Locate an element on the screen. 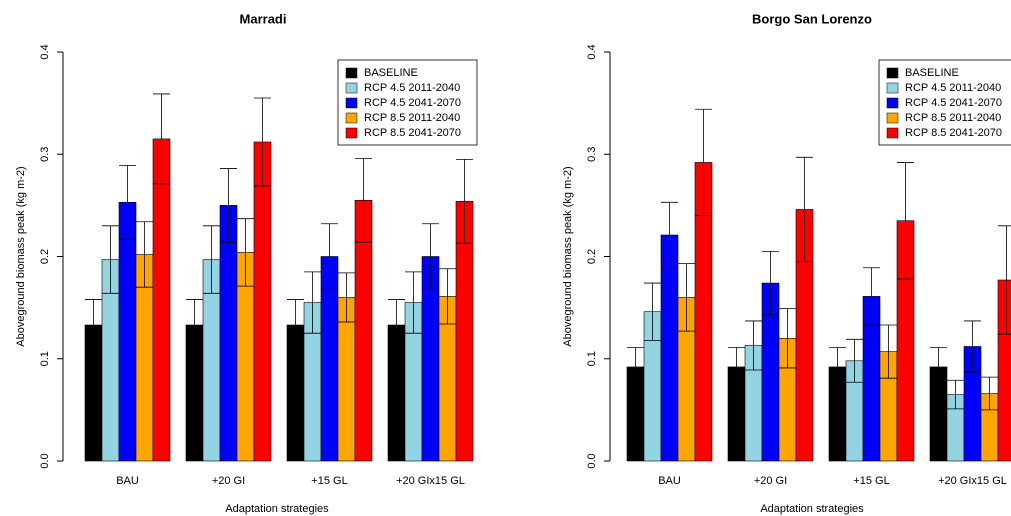 Image resolution: width=1011 pixels, height=516 pixels. chart-title: Borgo San Lorenzo is located at coordinates (812, 18).